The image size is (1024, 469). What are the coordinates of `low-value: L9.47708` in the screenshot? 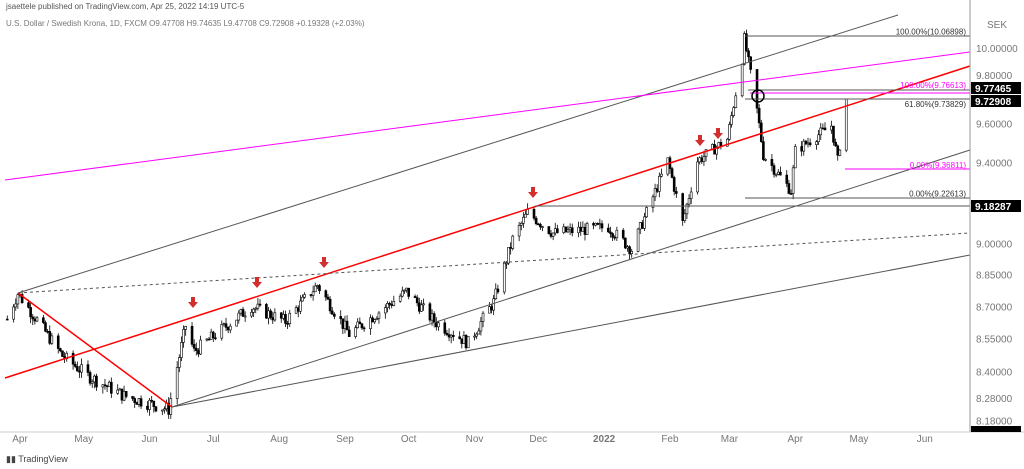 It's located at (240, 23).